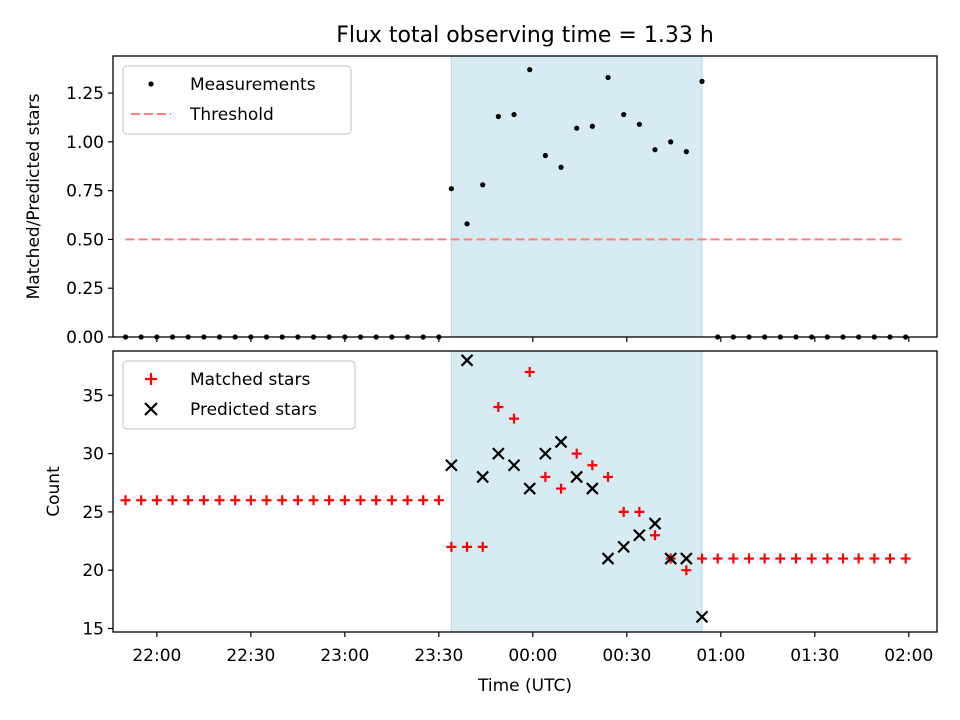 This screenshot has width=960, height=720. I want to click on legend-label: Predicted stars, so click(253, 410).